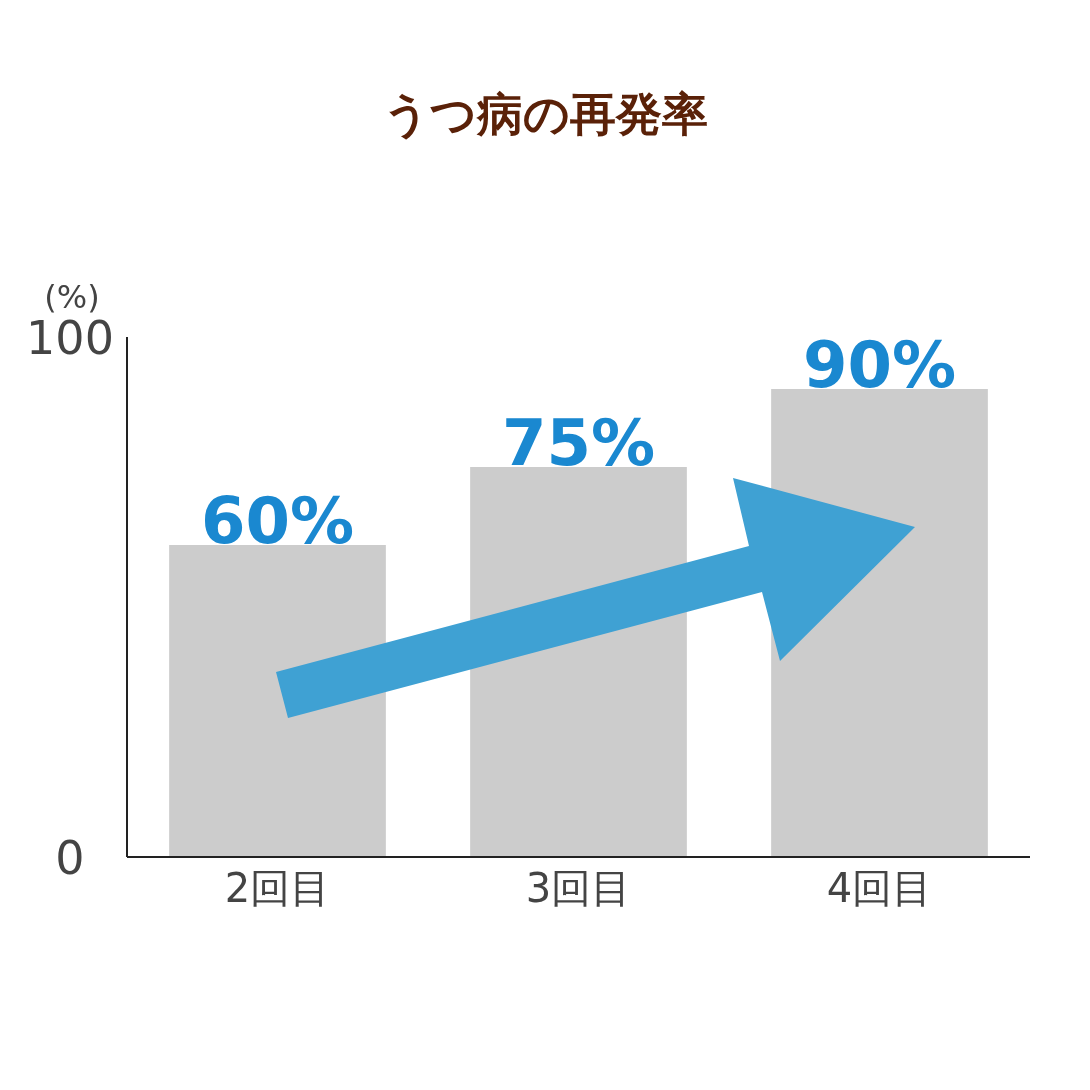 The height and width of the screenshot is (1090, 1090). What do you see at coordinates (879, 365) in the screenshot?
I see `data-label: 90%` at bounding box center [879, 365].